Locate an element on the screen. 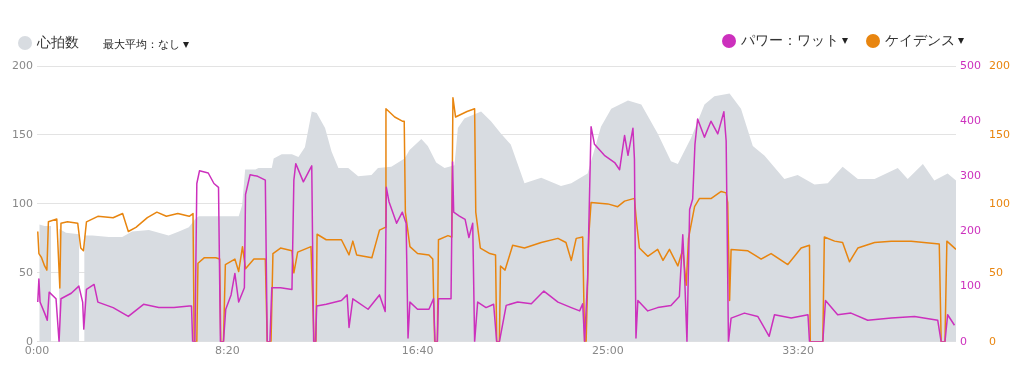 This screenshot has height=371, width=1024. y2-tick-label: 400 is located at coordinates (971, 121).